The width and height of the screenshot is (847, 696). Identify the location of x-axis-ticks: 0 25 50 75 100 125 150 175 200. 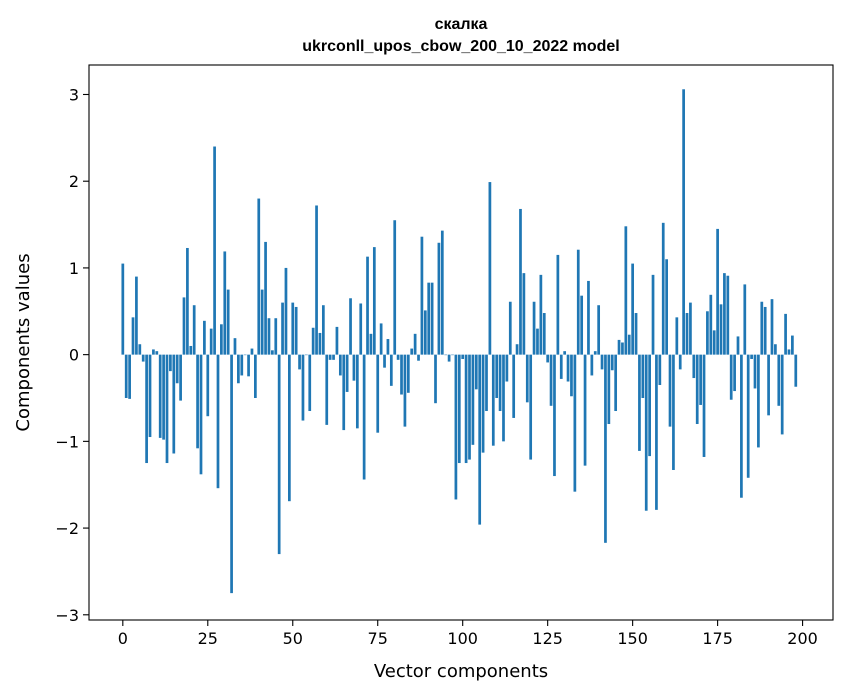
(468, 634).